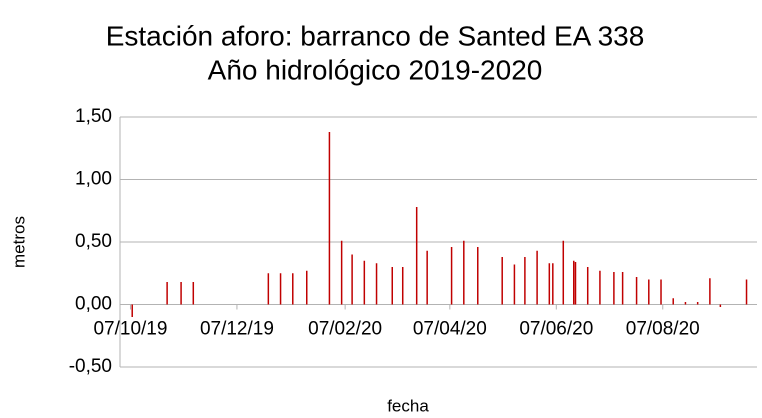 This screenshot has width=762, height=418. Describe the element at coordinates (408, 405) in the screenshot. I see `x-axis-title: fecha` at that location.